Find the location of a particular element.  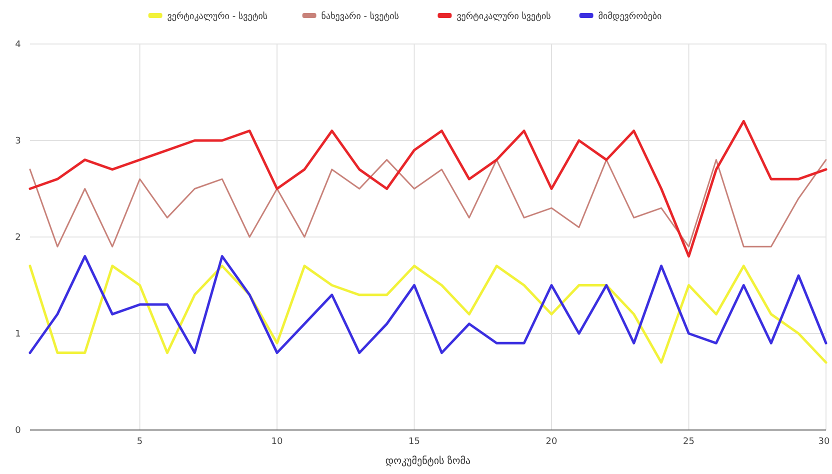

x-tick-label: 20 is located at coordinates (552, 442).